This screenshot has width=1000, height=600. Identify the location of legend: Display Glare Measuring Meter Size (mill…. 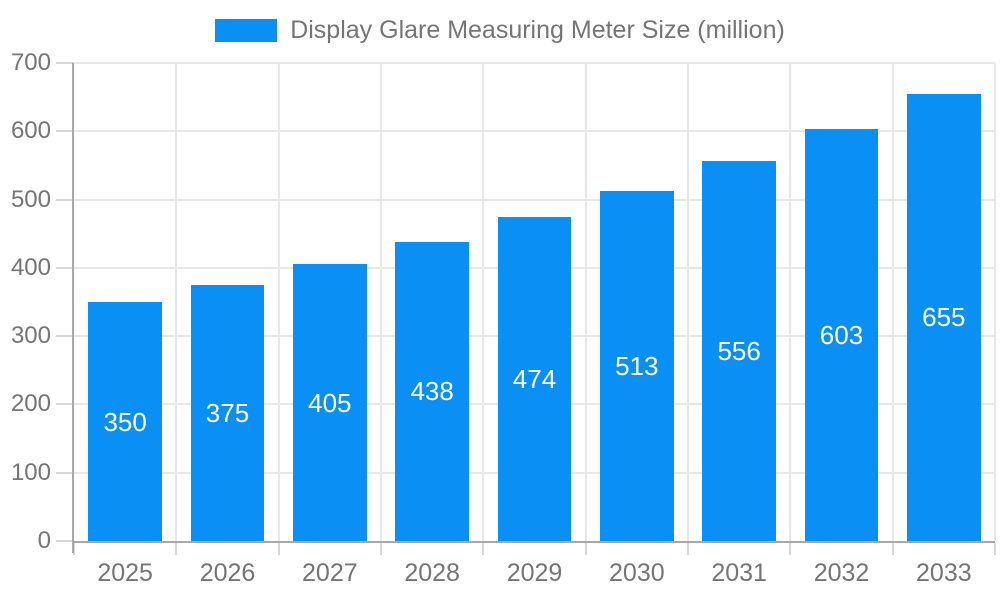
(500, 30).